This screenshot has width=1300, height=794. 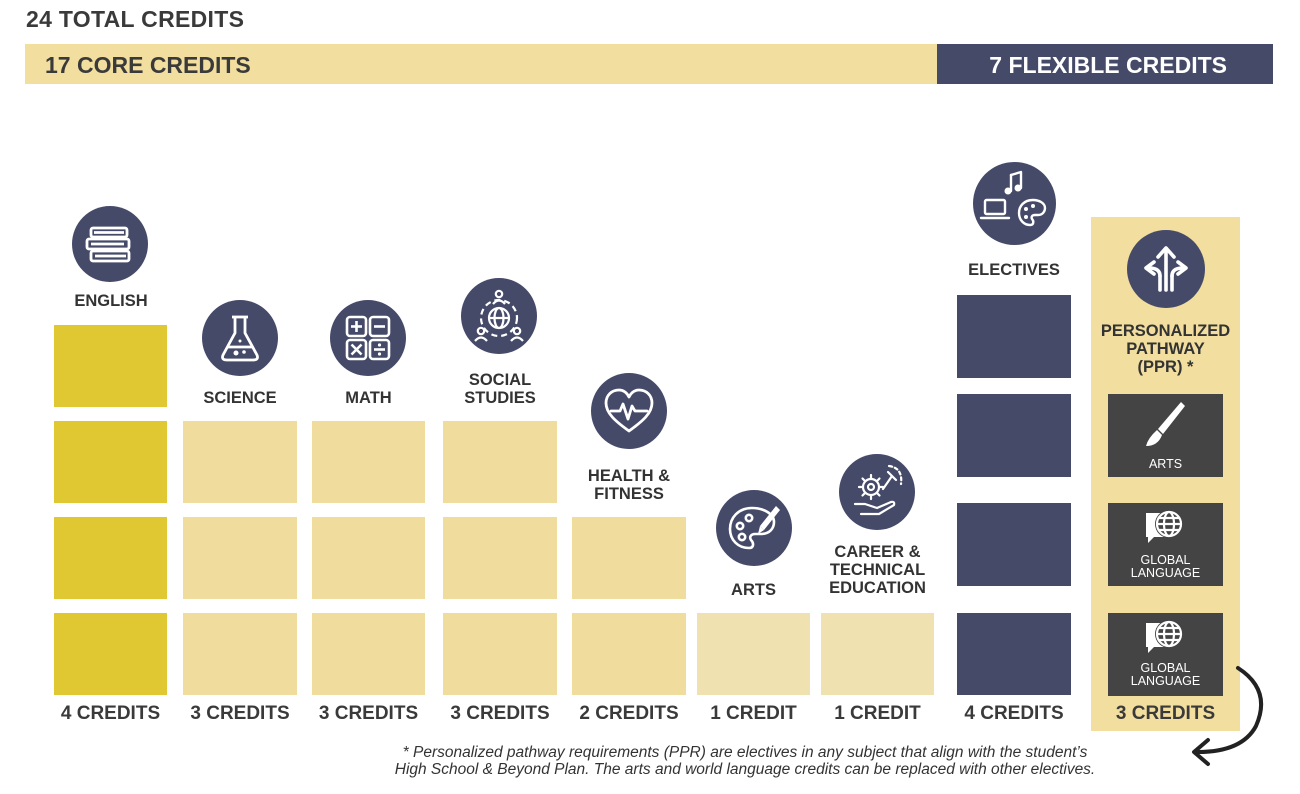 I want to click on ppr-box-global-language-2: GLOBAL LANGUAGE, so click(x=1165, y=654).